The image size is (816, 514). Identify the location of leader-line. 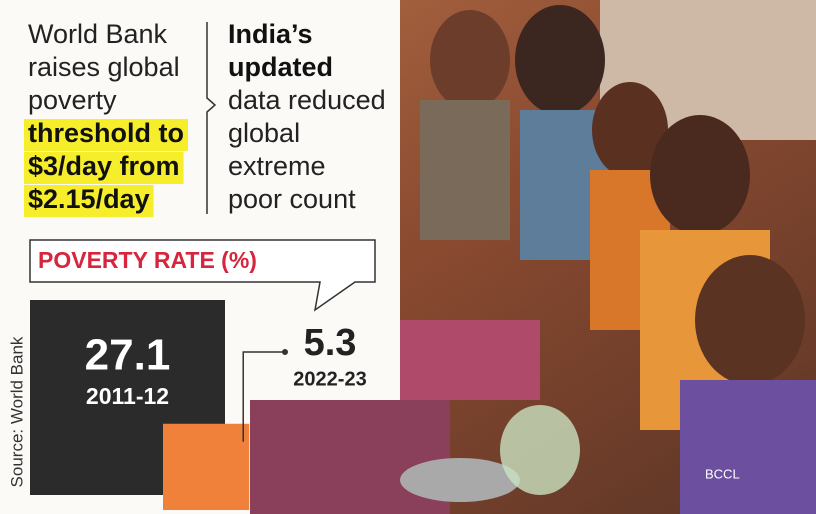
(263, 396).